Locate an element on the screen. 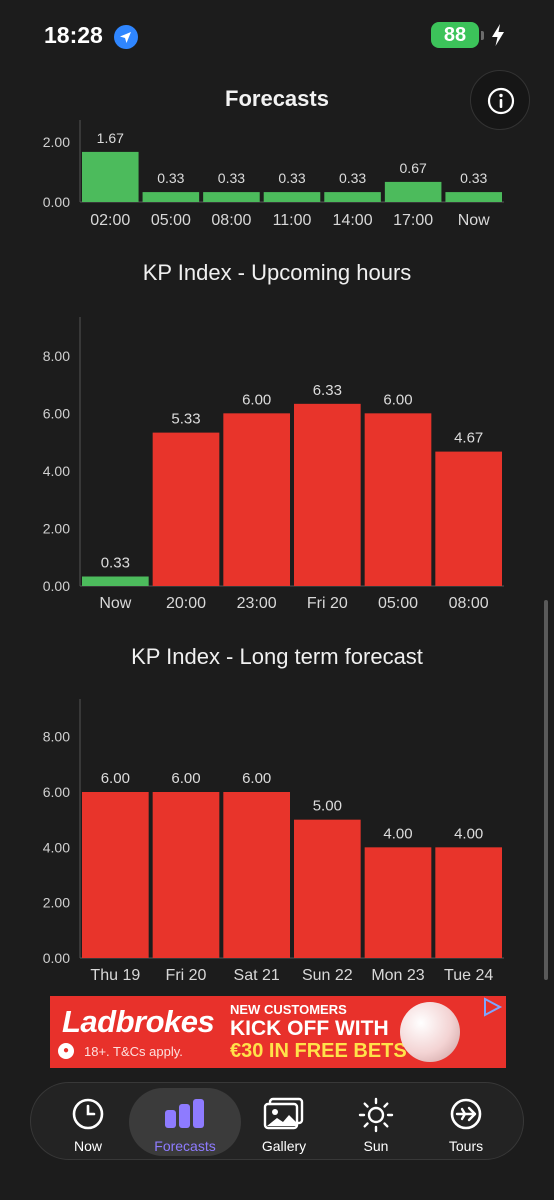 This screenshot has height=1200, width=554. scrollbar is located at coordinates (546, 790).